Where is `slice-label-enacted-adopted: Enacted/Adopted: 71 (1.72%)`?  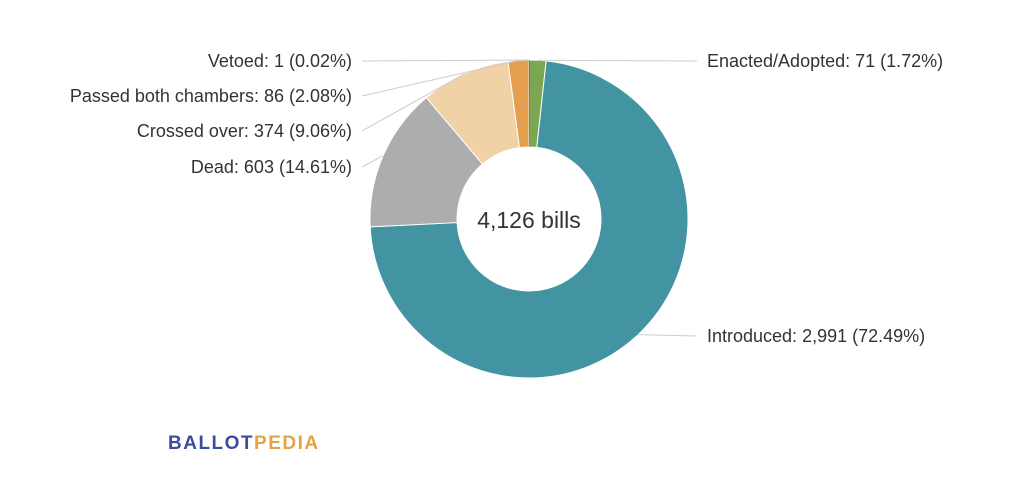
slice-label-enacted-adopted: Enacted/Adopted: 71 (1.72%) is located at coordinates (825, 61).